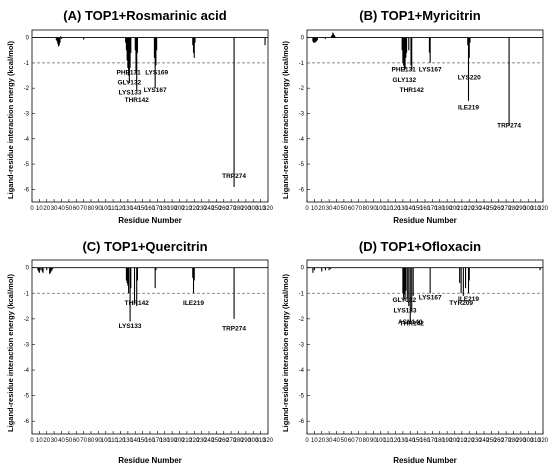 The height and width of the screenshot is (473, 550). I want to click on panel-title: (D) TOP1+Ofloxacin, so click(420, 246).